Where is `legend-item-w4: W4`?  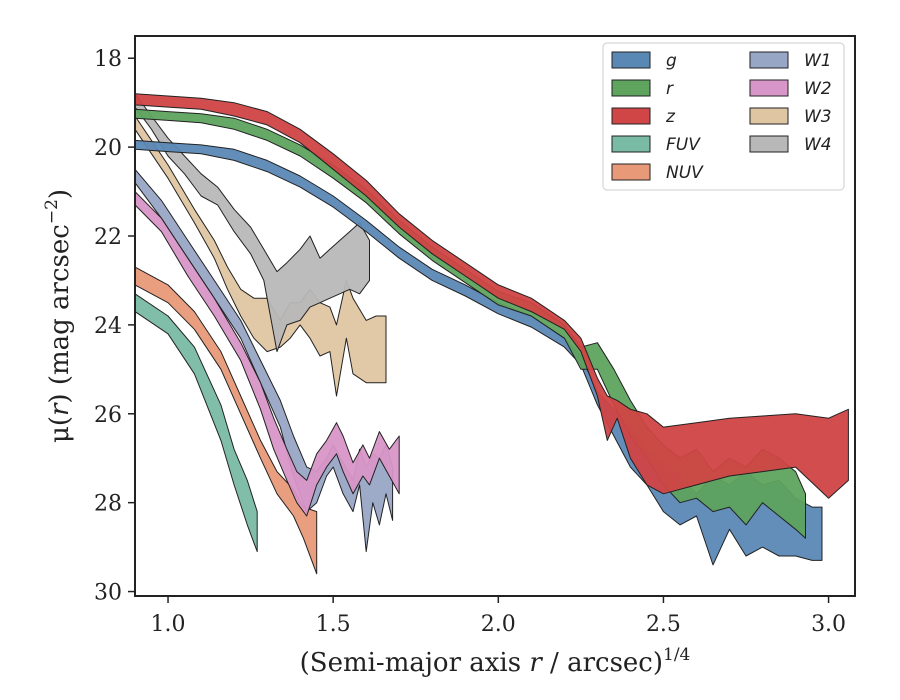 legend-item-w4: W4 is located at coordinates (790, 145).